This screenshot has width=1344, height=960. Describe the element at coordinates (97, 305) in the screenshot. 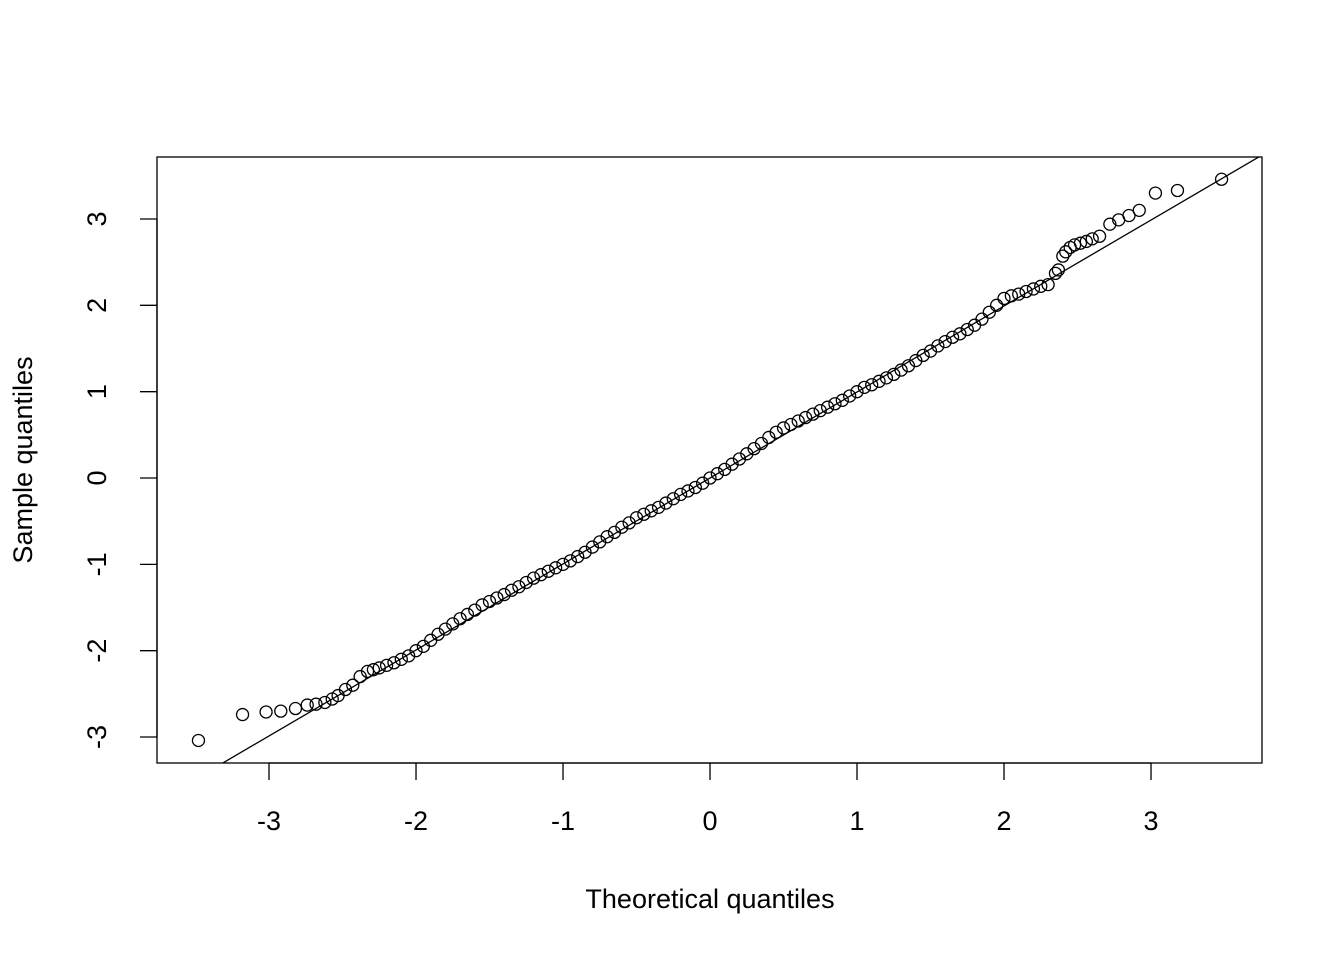

I see `y-tick-label: 2` at that location.